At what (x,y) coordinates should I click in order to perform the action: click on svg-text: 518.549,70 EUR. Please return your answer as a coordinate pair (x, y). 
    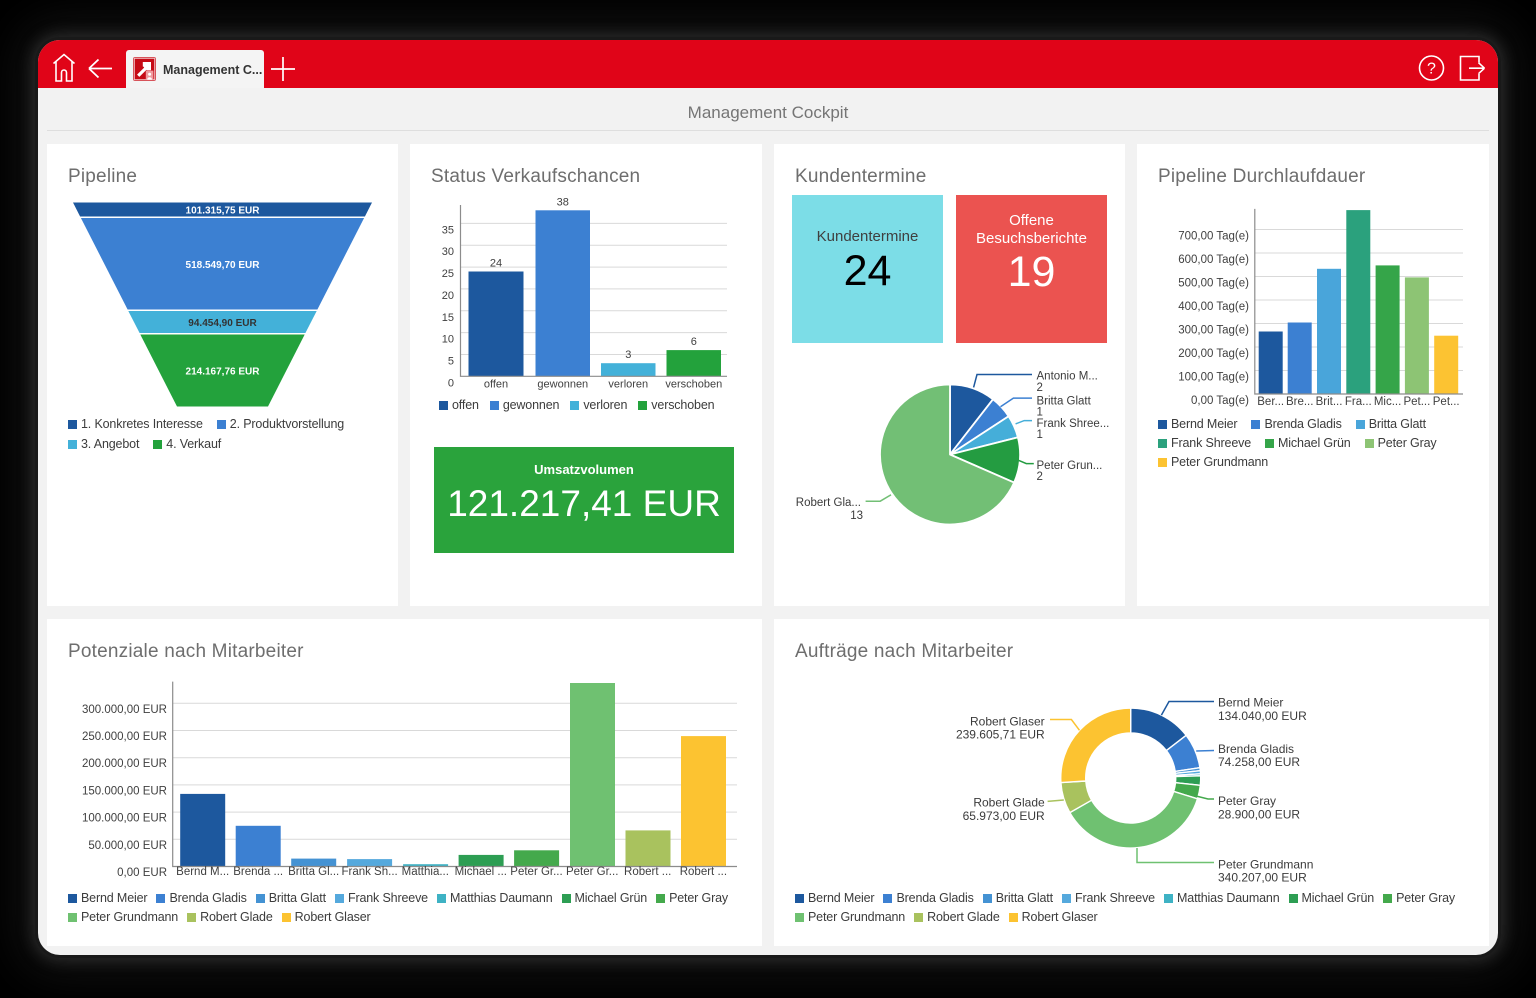
    Looking at the image, I should click on (223, 265).